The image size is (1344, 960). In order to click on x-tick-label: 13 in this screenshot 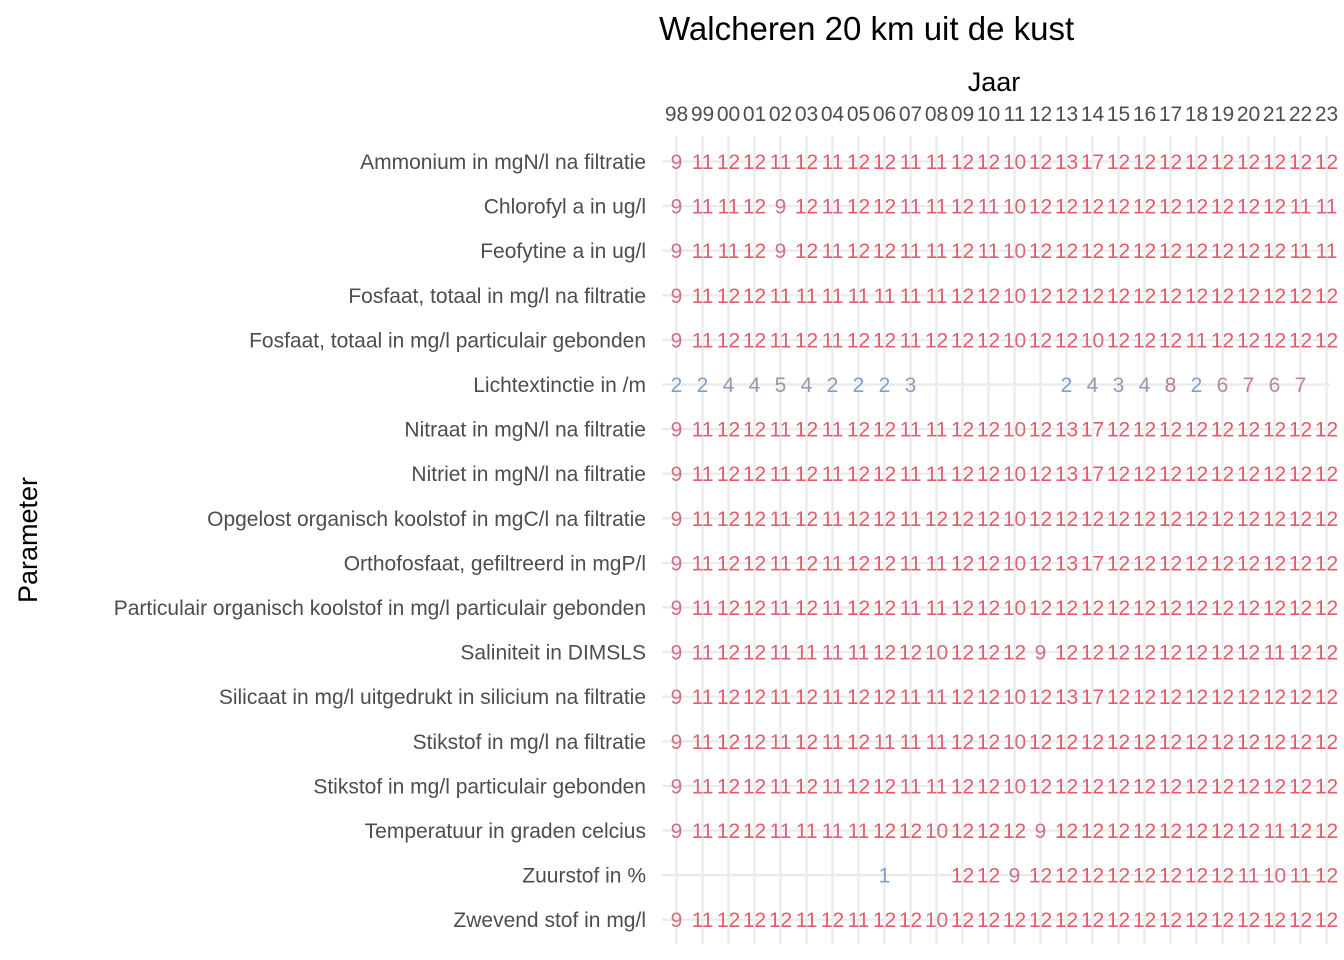, I will do `click(1066, 114)`.